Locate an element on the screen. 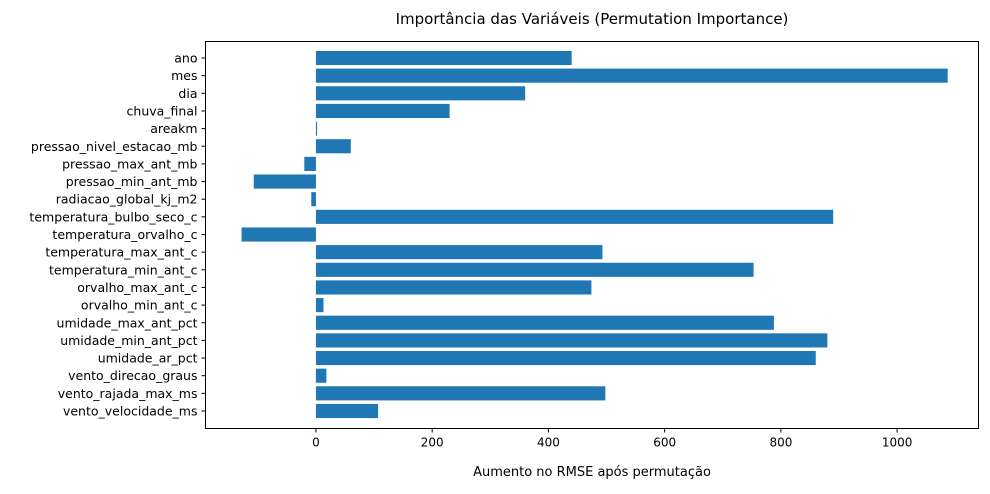 The height and width of the screenshot is (494, 990). y-tick-label-pressao-nivel-estacao-mb: pressao_nivel_estacao_mb is located at coordinates (114, 146).